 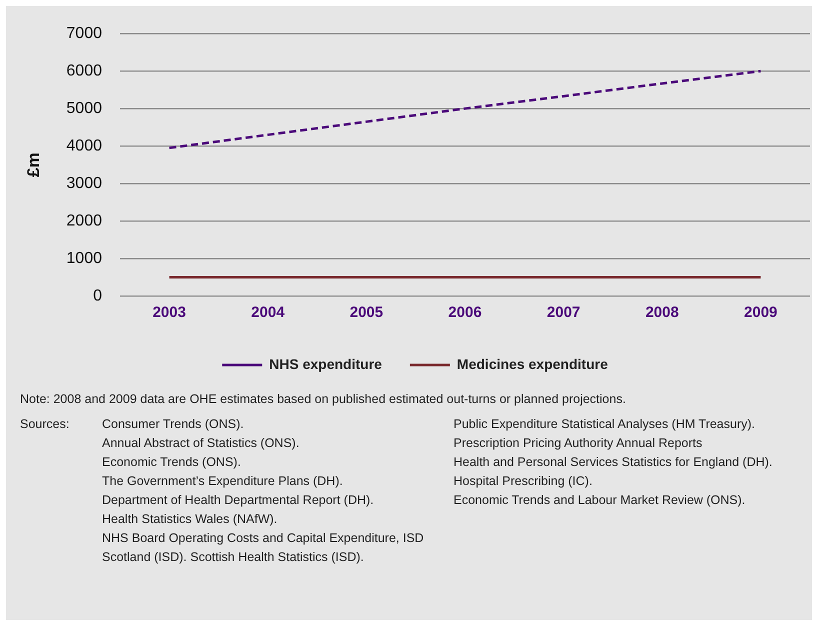 What do you see at coordinates (84, 183) in the screenshot?
I see `y-tick-label: 3000` at bounding box center [84, 183].